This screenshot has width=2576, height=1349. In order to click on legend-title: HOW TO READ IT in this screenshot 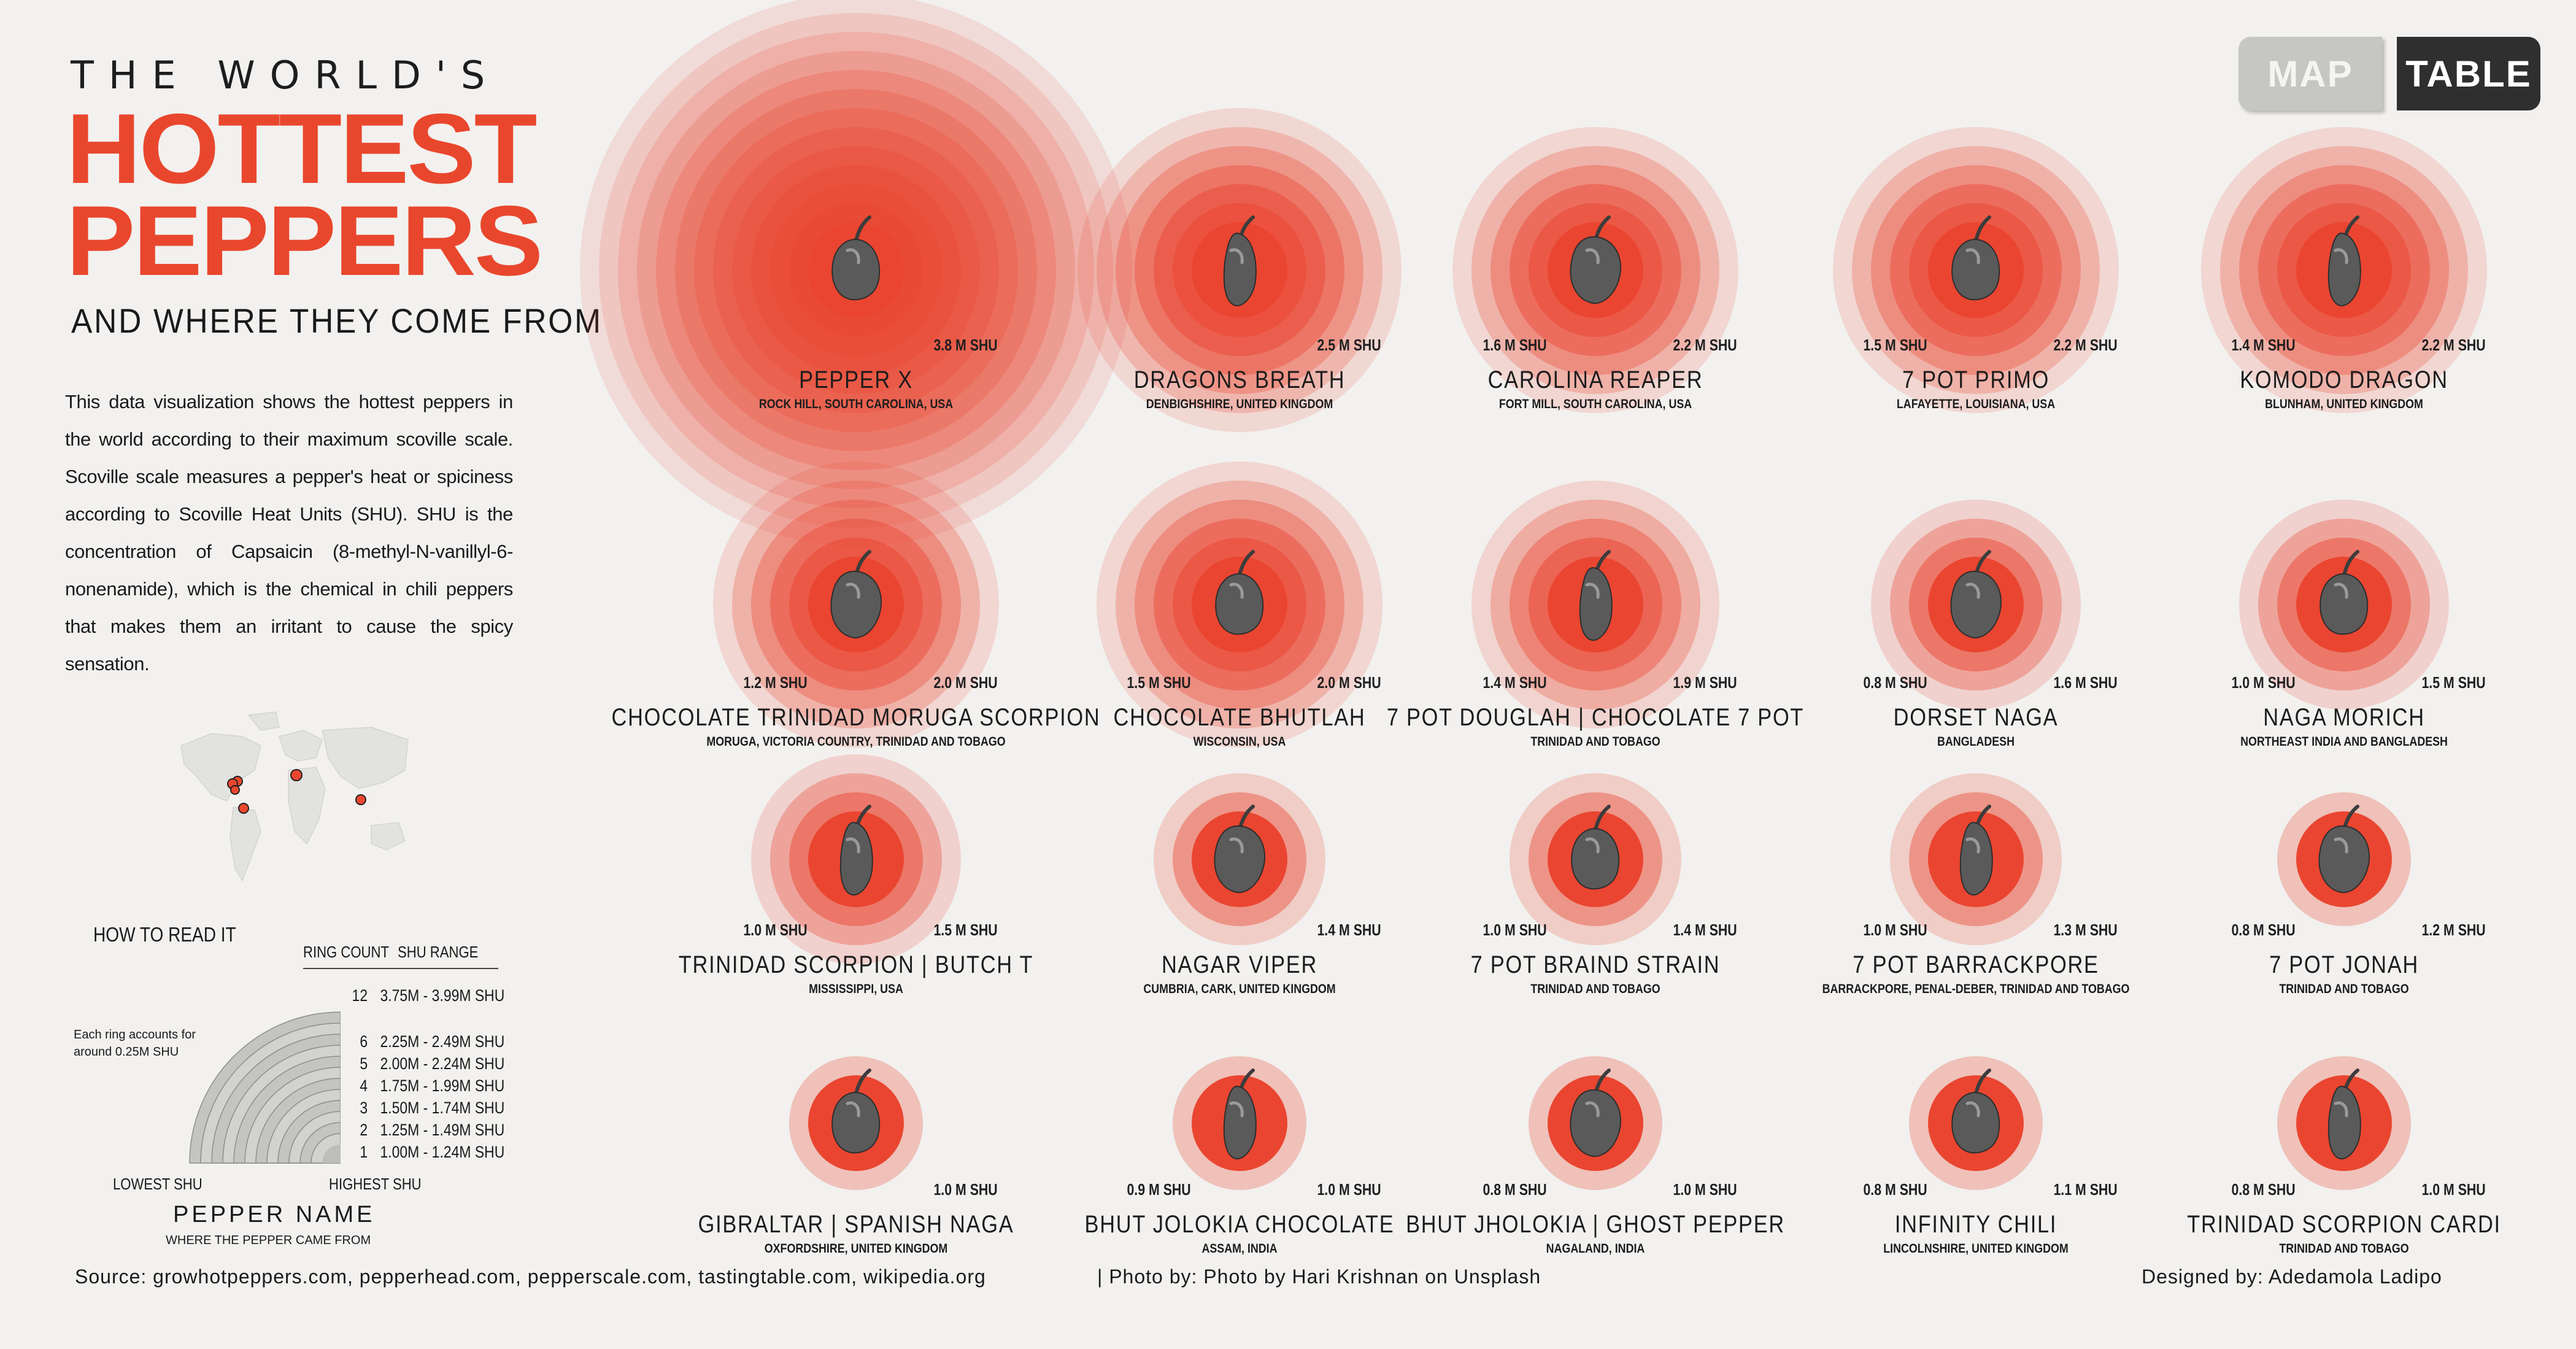, I will do `click(164, 934)`.